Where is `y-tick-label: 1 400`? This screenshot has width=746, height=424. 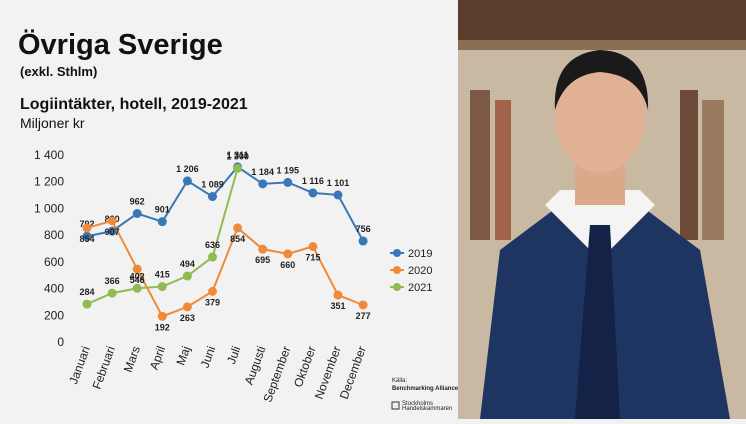 y-tick-label: 1 400 is located at coordinates (49, 155).